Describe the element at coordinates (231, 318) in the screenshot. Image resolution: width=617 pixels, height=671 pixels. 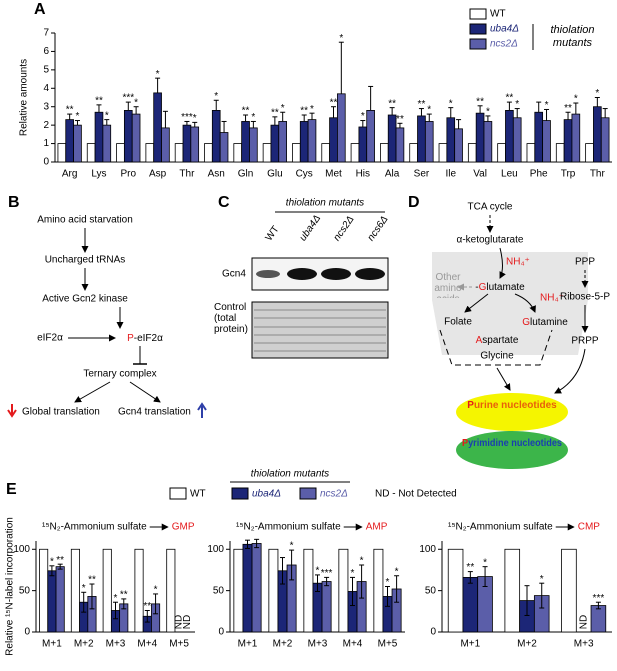
I see `blot-label-box: Control (total protein)` at that location.